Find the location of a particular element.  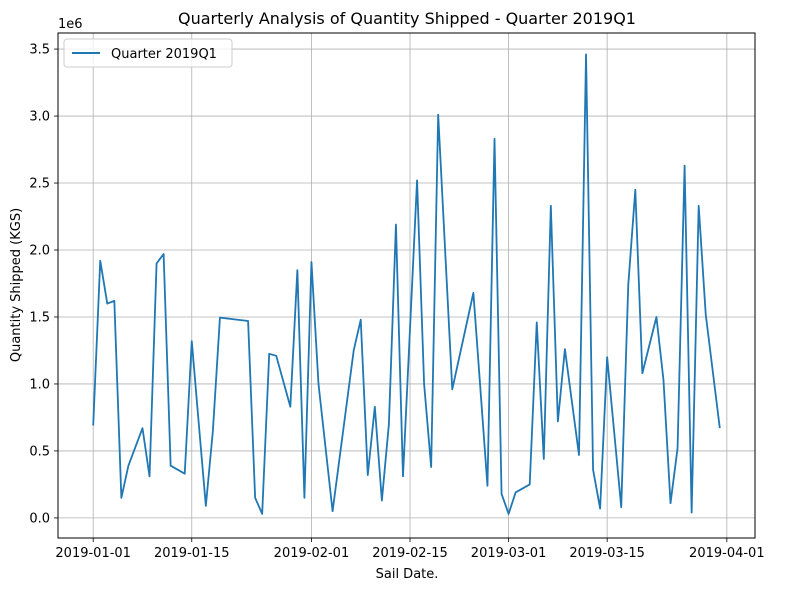

x-tick-label: 2019-01-15 is located at coordinates (192, 553).